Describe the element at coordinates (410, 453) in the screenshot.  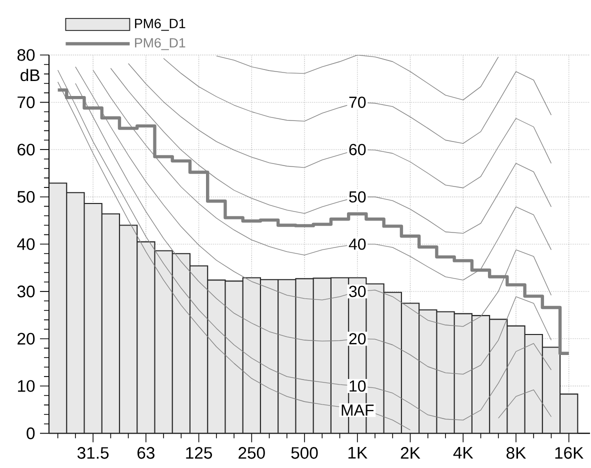
I see `x-tick-label: 2K` at that location.